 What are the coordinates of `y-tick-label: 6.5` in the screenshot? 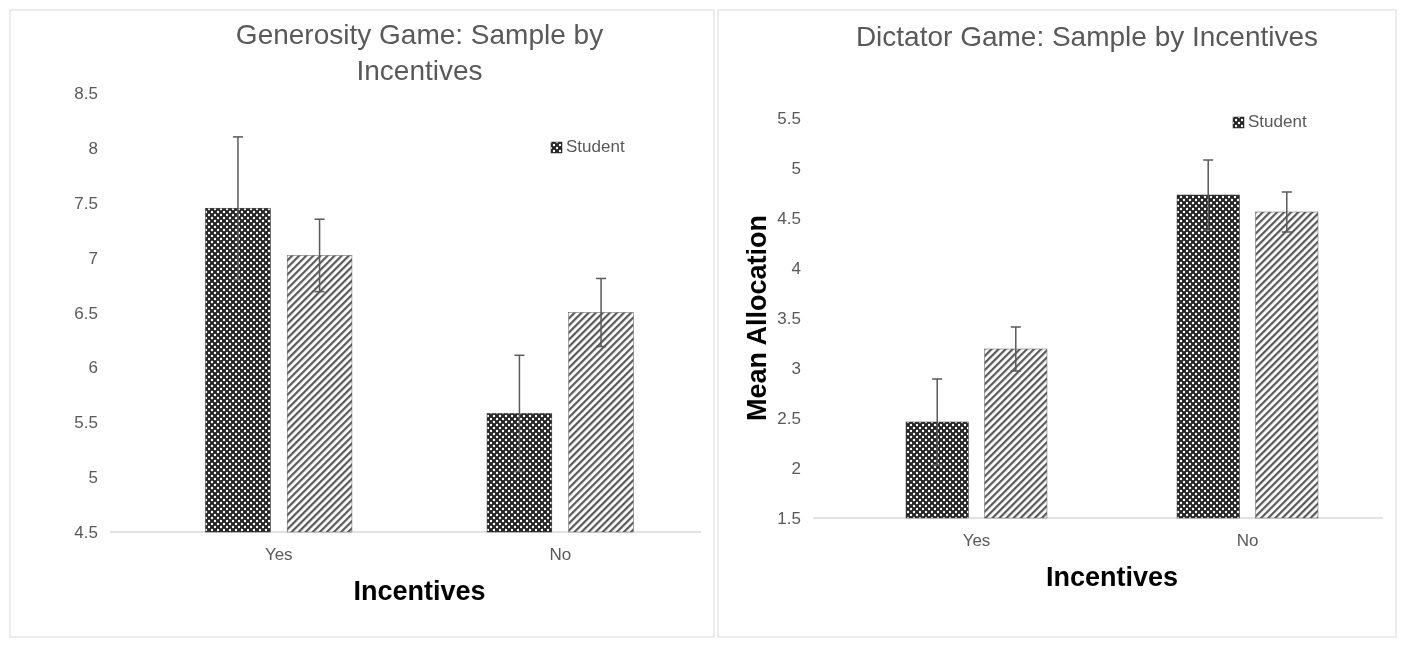 It's located at (86, 313).